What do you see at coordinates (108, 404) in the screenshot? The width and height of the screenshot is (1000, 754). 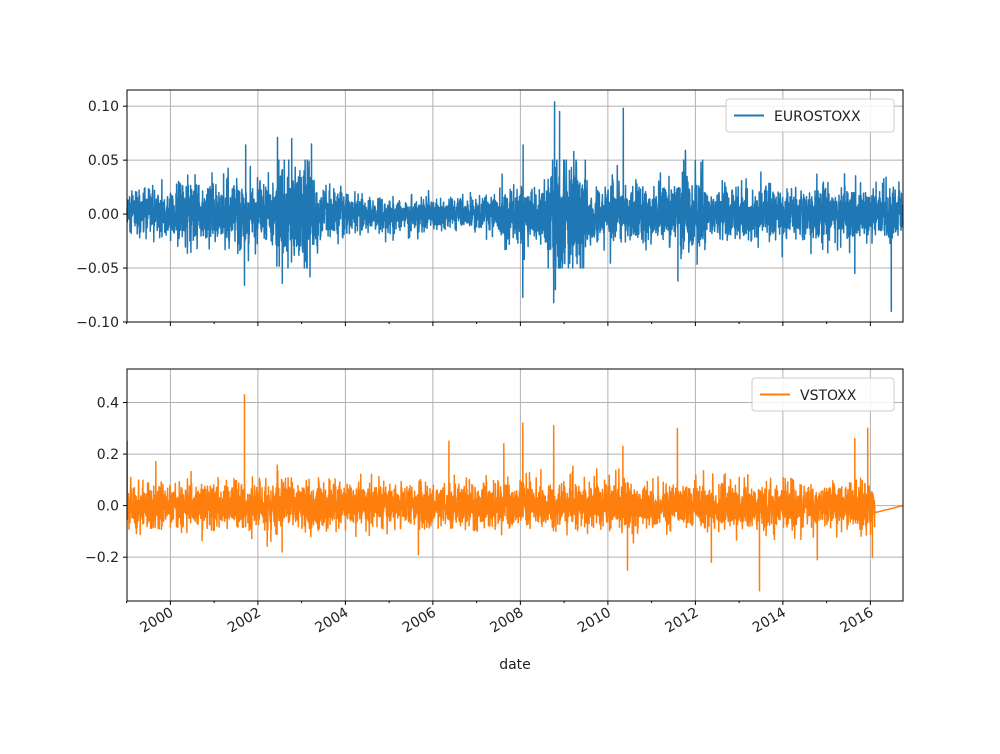 I see `y-tick-label: 0.4` at bounding box center [108, 404].